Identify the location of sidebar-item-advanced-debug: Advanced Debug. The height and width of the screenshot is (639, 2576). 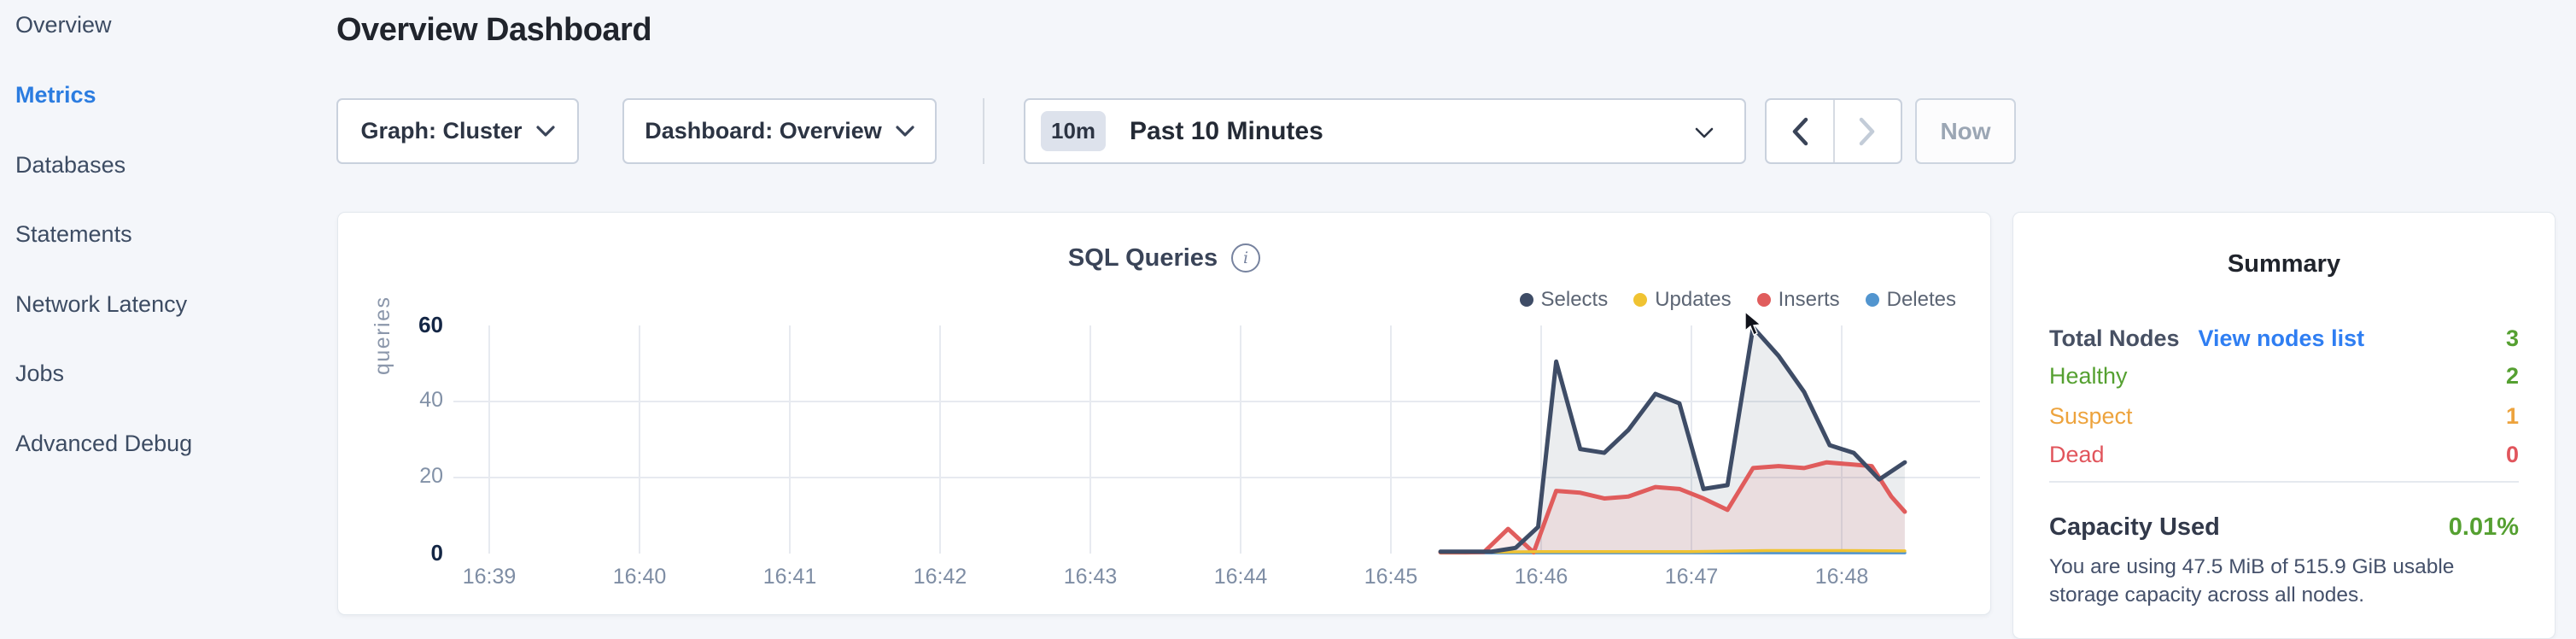
(104, 443).